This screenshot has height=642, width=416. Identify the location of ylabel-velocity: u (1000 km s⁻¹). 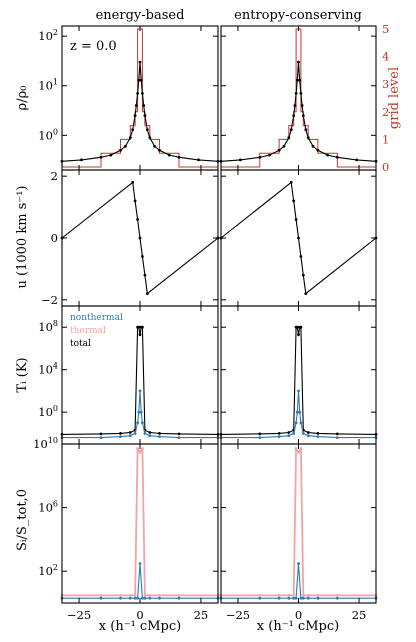
(22, 237).